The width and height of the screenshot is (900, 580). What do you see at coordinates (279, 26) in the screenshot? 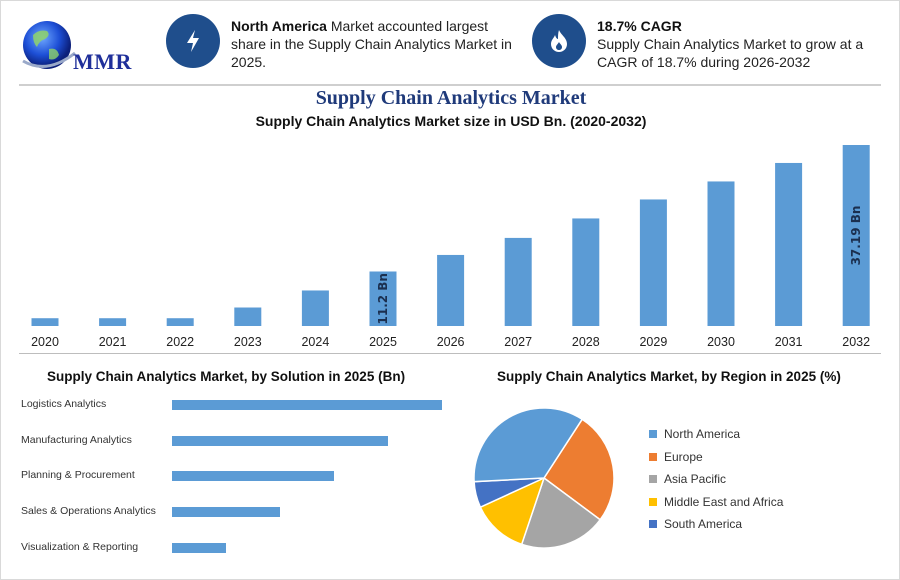
I see `info1-bold: North America` at bounding box center [279, 26].